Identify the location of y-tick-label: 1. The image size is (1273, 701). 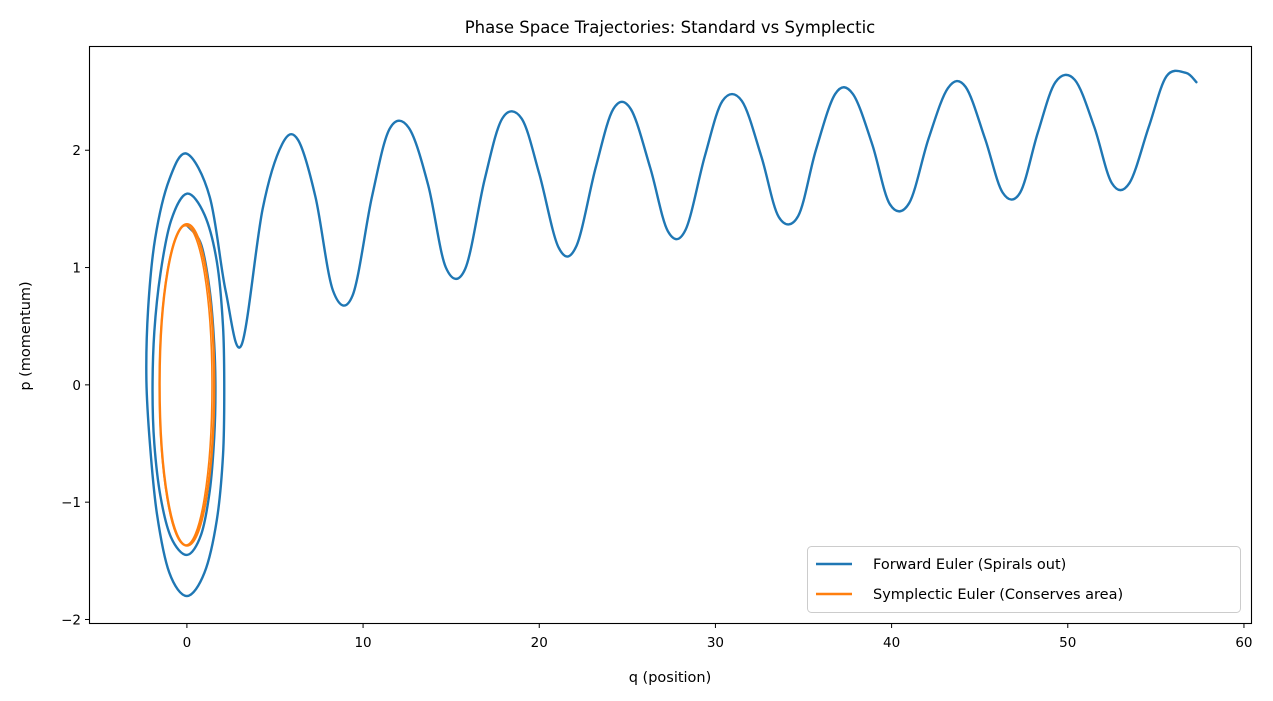
(76, 269).